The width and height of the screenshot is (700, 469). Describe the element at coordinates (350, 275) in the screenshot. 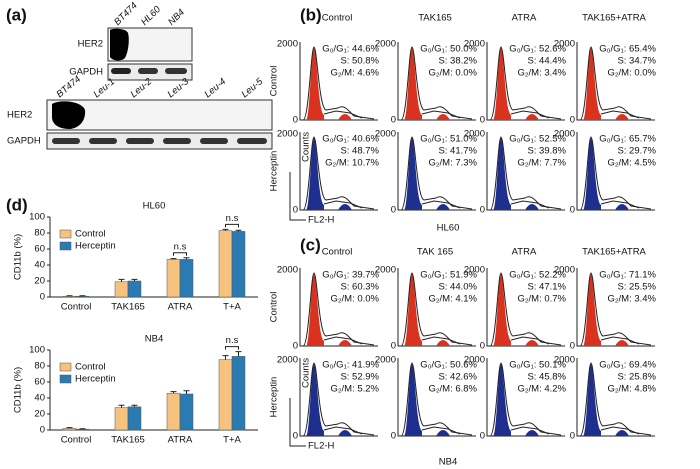

I see `phase-stat: G₀/G₁: 39.7%` at that location.